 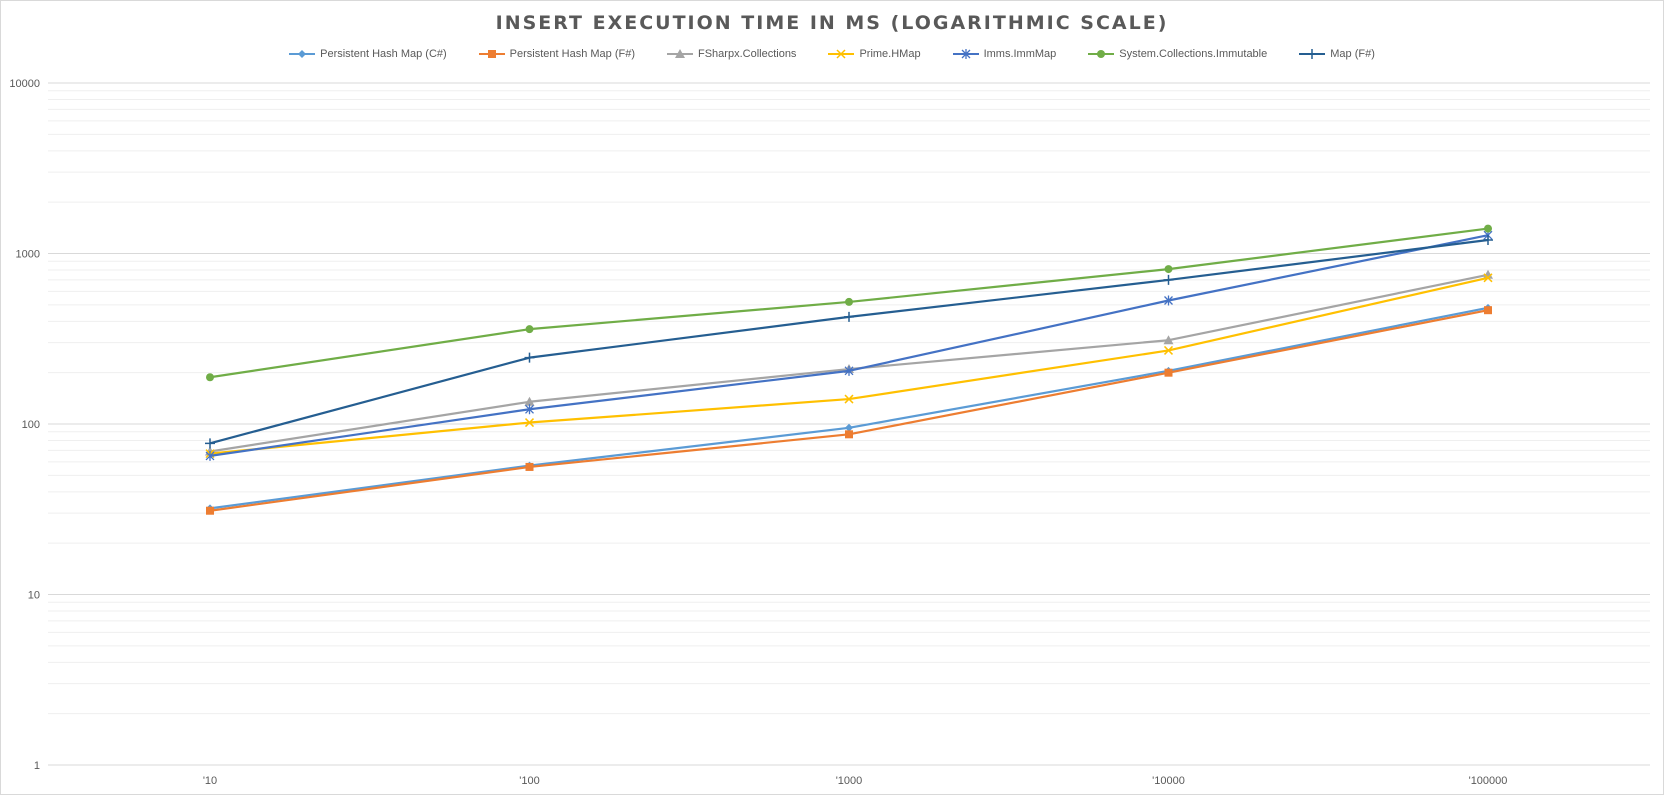 What do you see at coordinates (31, 425) in the screenshot?
I see `y-tick-label: 100` at bounding box center [31, 425].